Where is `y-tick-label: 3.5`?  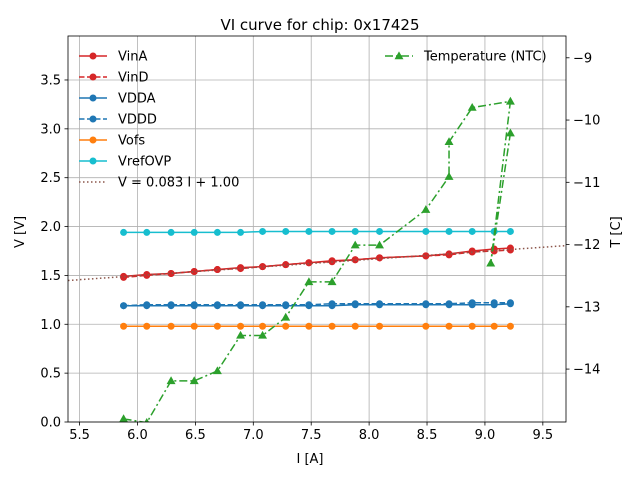 y-tick-label: 3.5 is located at coordinates (50, 80).